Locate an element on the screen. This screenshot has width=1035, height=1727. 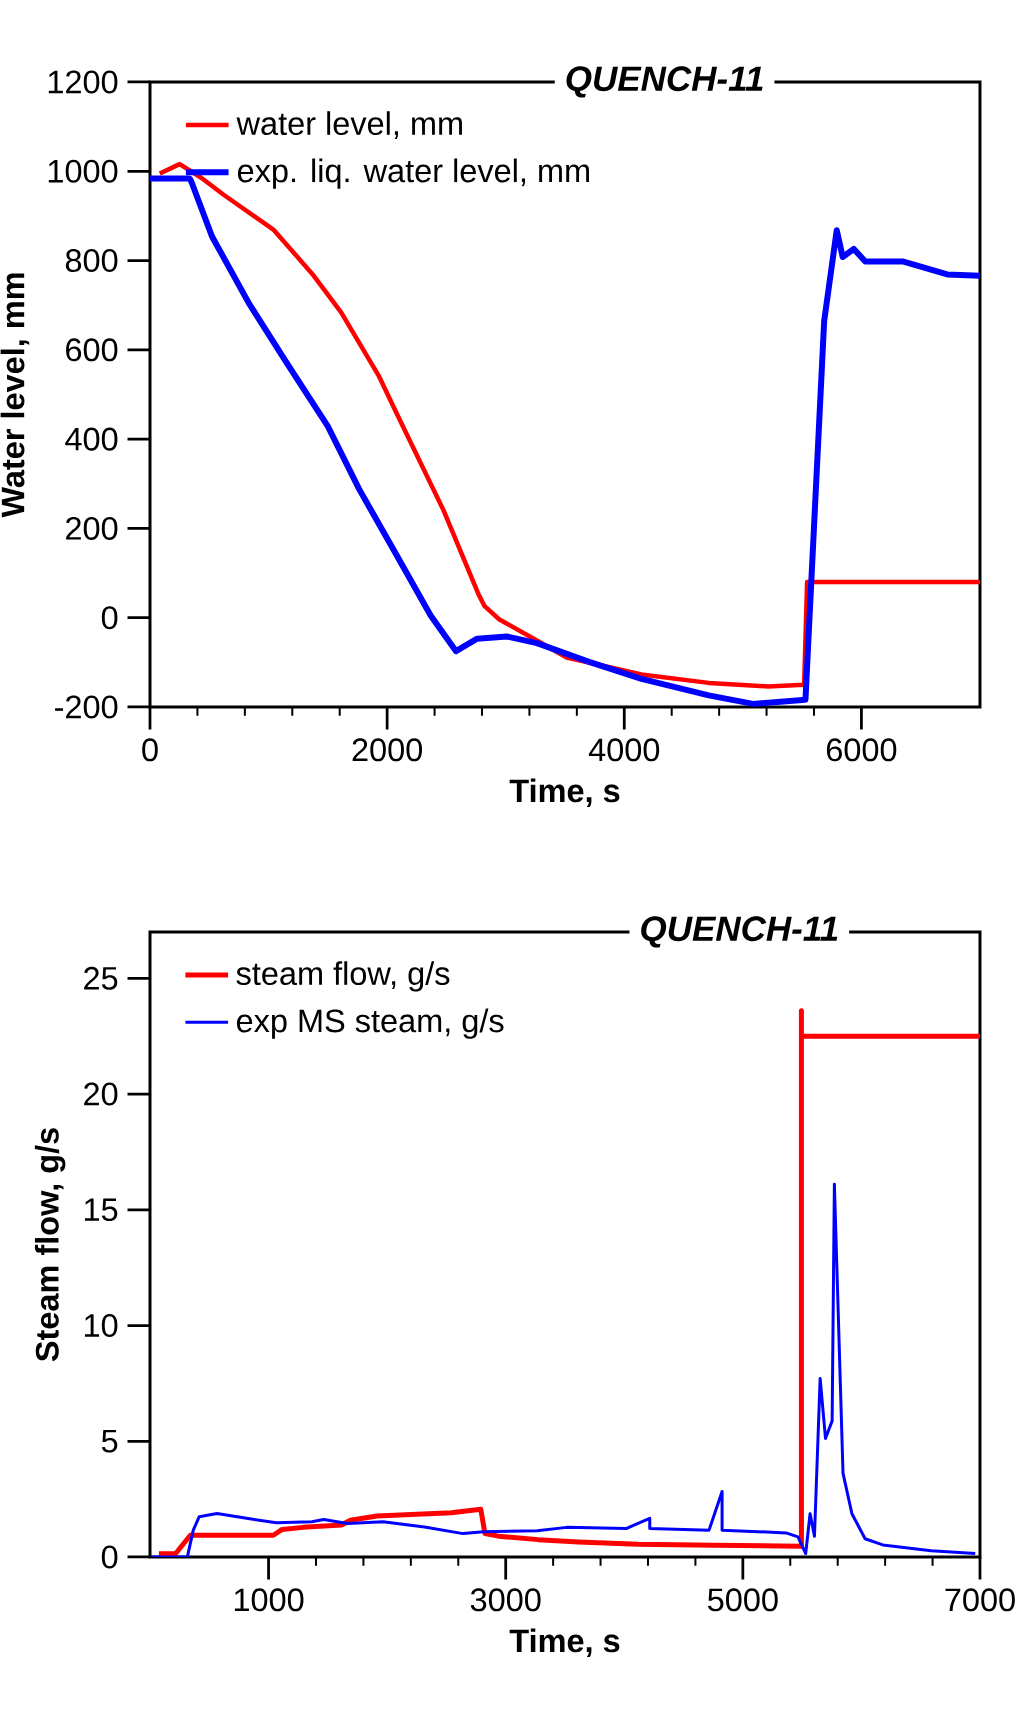
x-tick-label: 0 is located at coordinates (150, 750).